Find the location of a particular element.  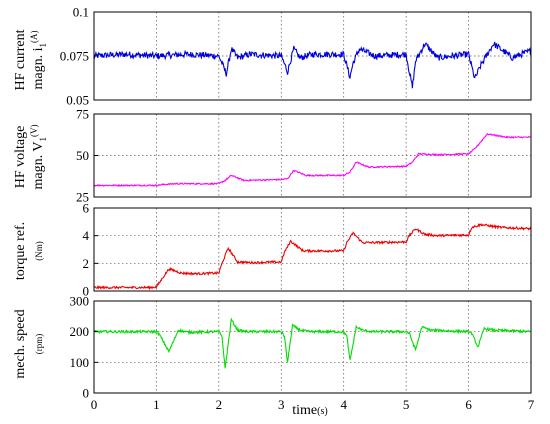

hf-current-y-ticks: 0.05 0.075 0.1 is located at coordinates (79, 56).